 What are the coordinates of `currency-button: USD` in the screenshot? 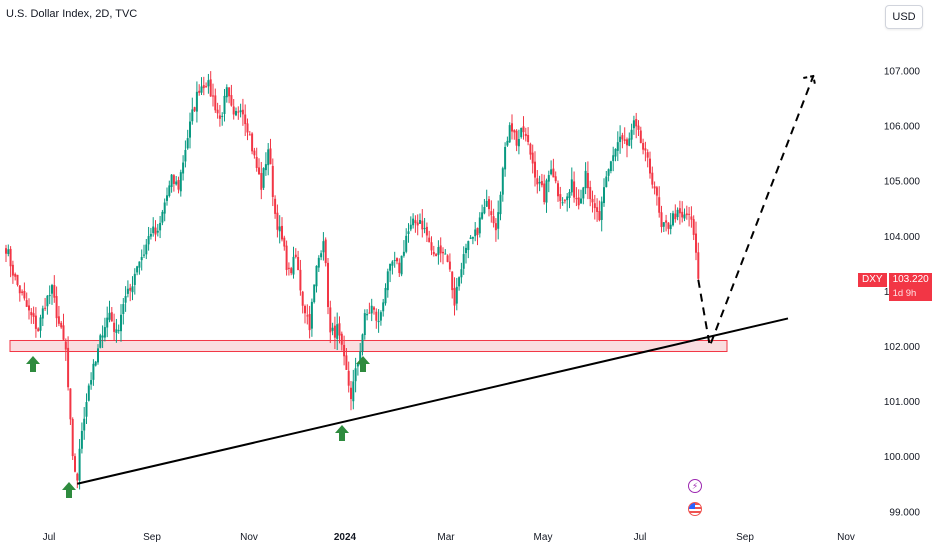 It's located at (904, 17).